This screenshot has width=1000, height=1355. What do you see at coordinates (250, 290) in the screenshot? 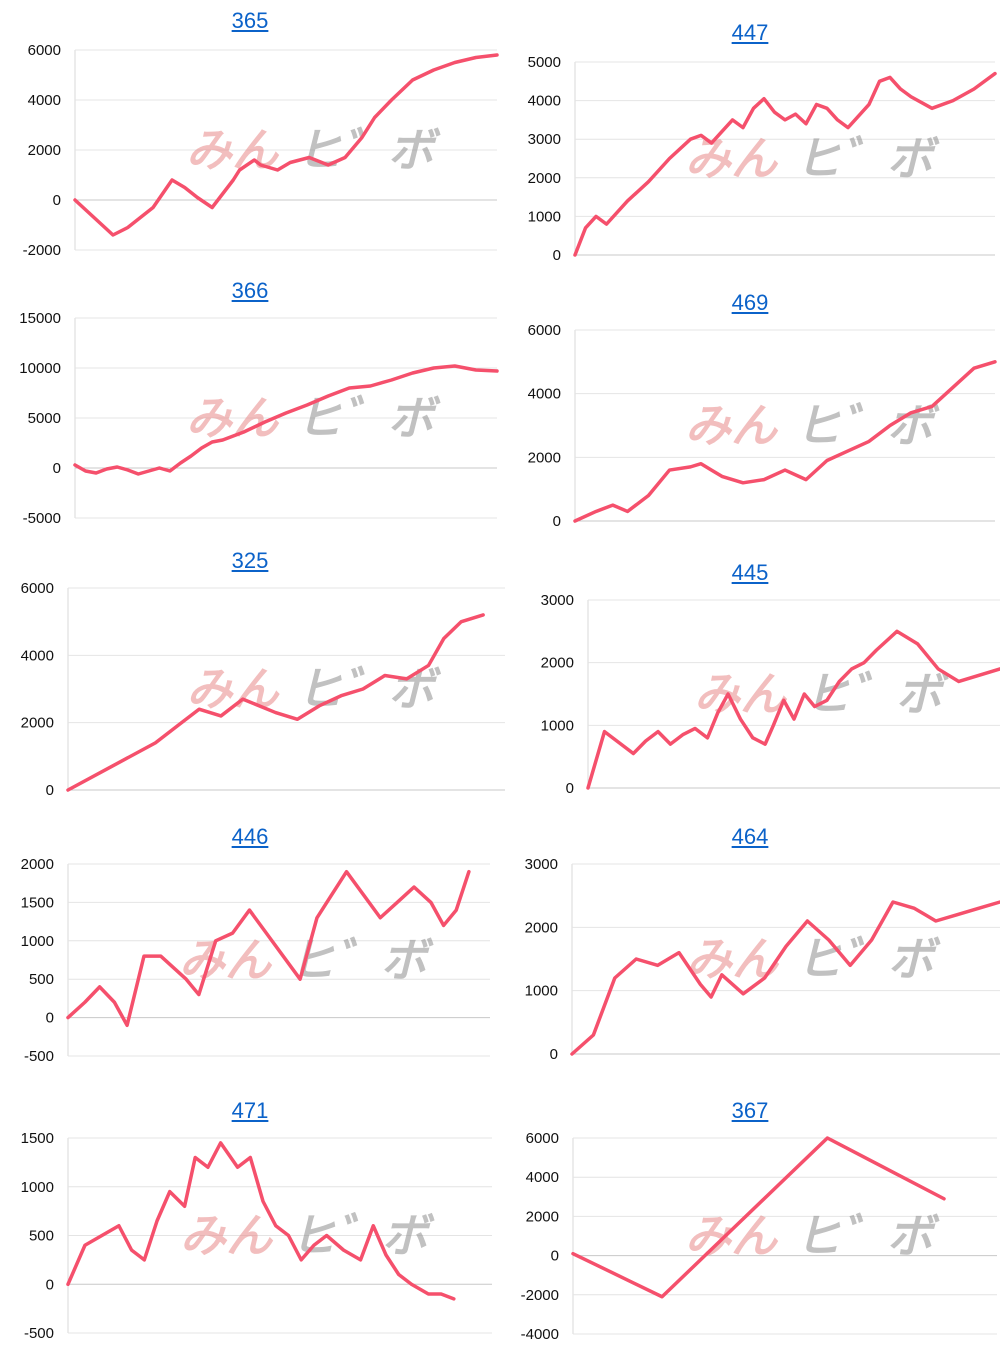
I see `chart-title-link: 366` at bounding box center [250, 290].